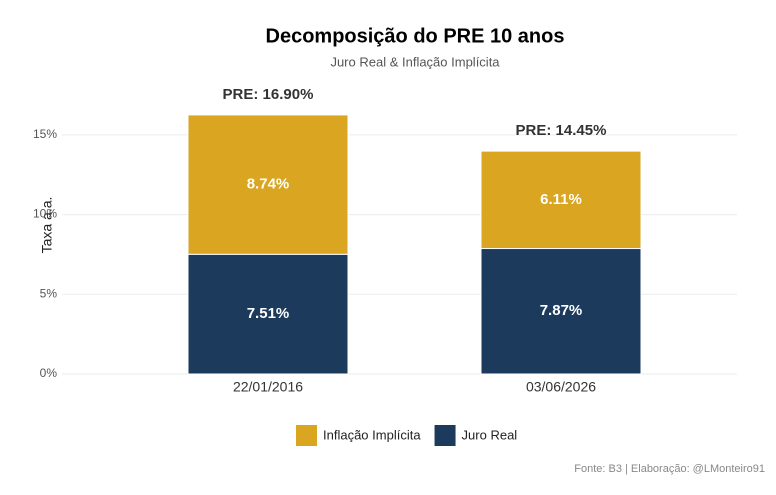 This screenshot has width=776, height=495. Describe the element at coordinates (561, 130) in the screenshot. I see `total-label: PRE: 14.45%` at that location.